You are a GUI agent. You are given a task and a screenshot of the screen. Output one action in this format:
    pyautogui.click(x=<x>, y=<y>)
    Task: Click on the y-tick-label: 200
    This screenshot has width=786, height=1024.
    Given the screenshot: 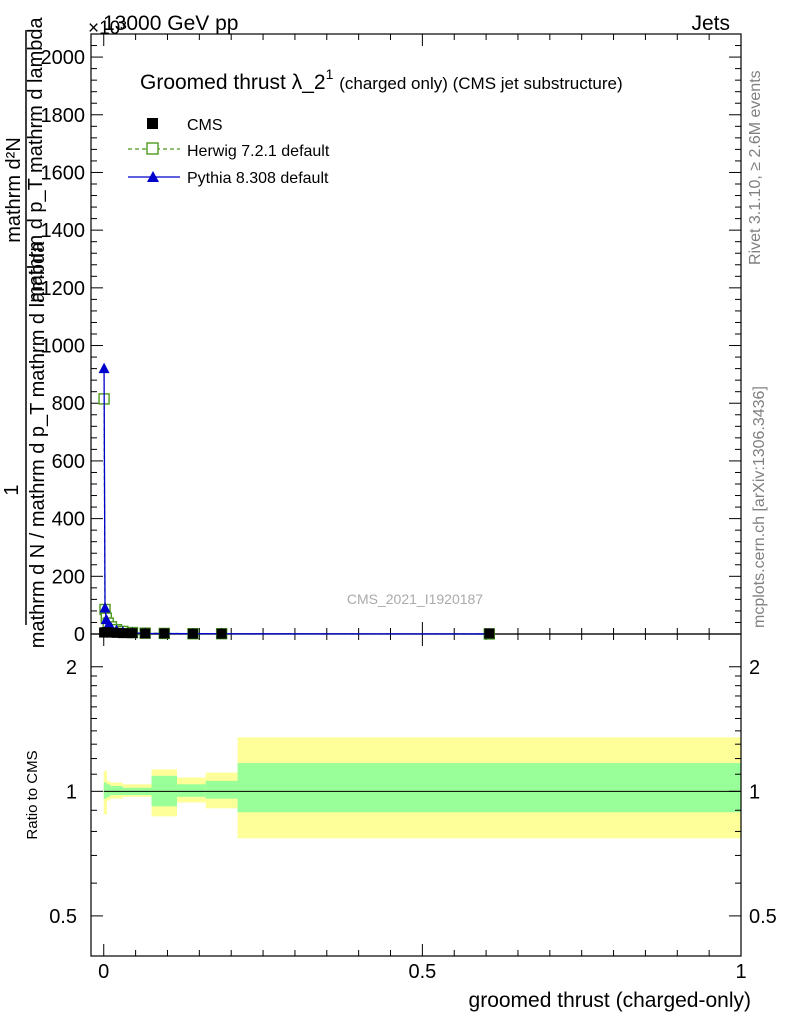 What is the action you would take?
    pyautogui.click(x=68, y=577)
    